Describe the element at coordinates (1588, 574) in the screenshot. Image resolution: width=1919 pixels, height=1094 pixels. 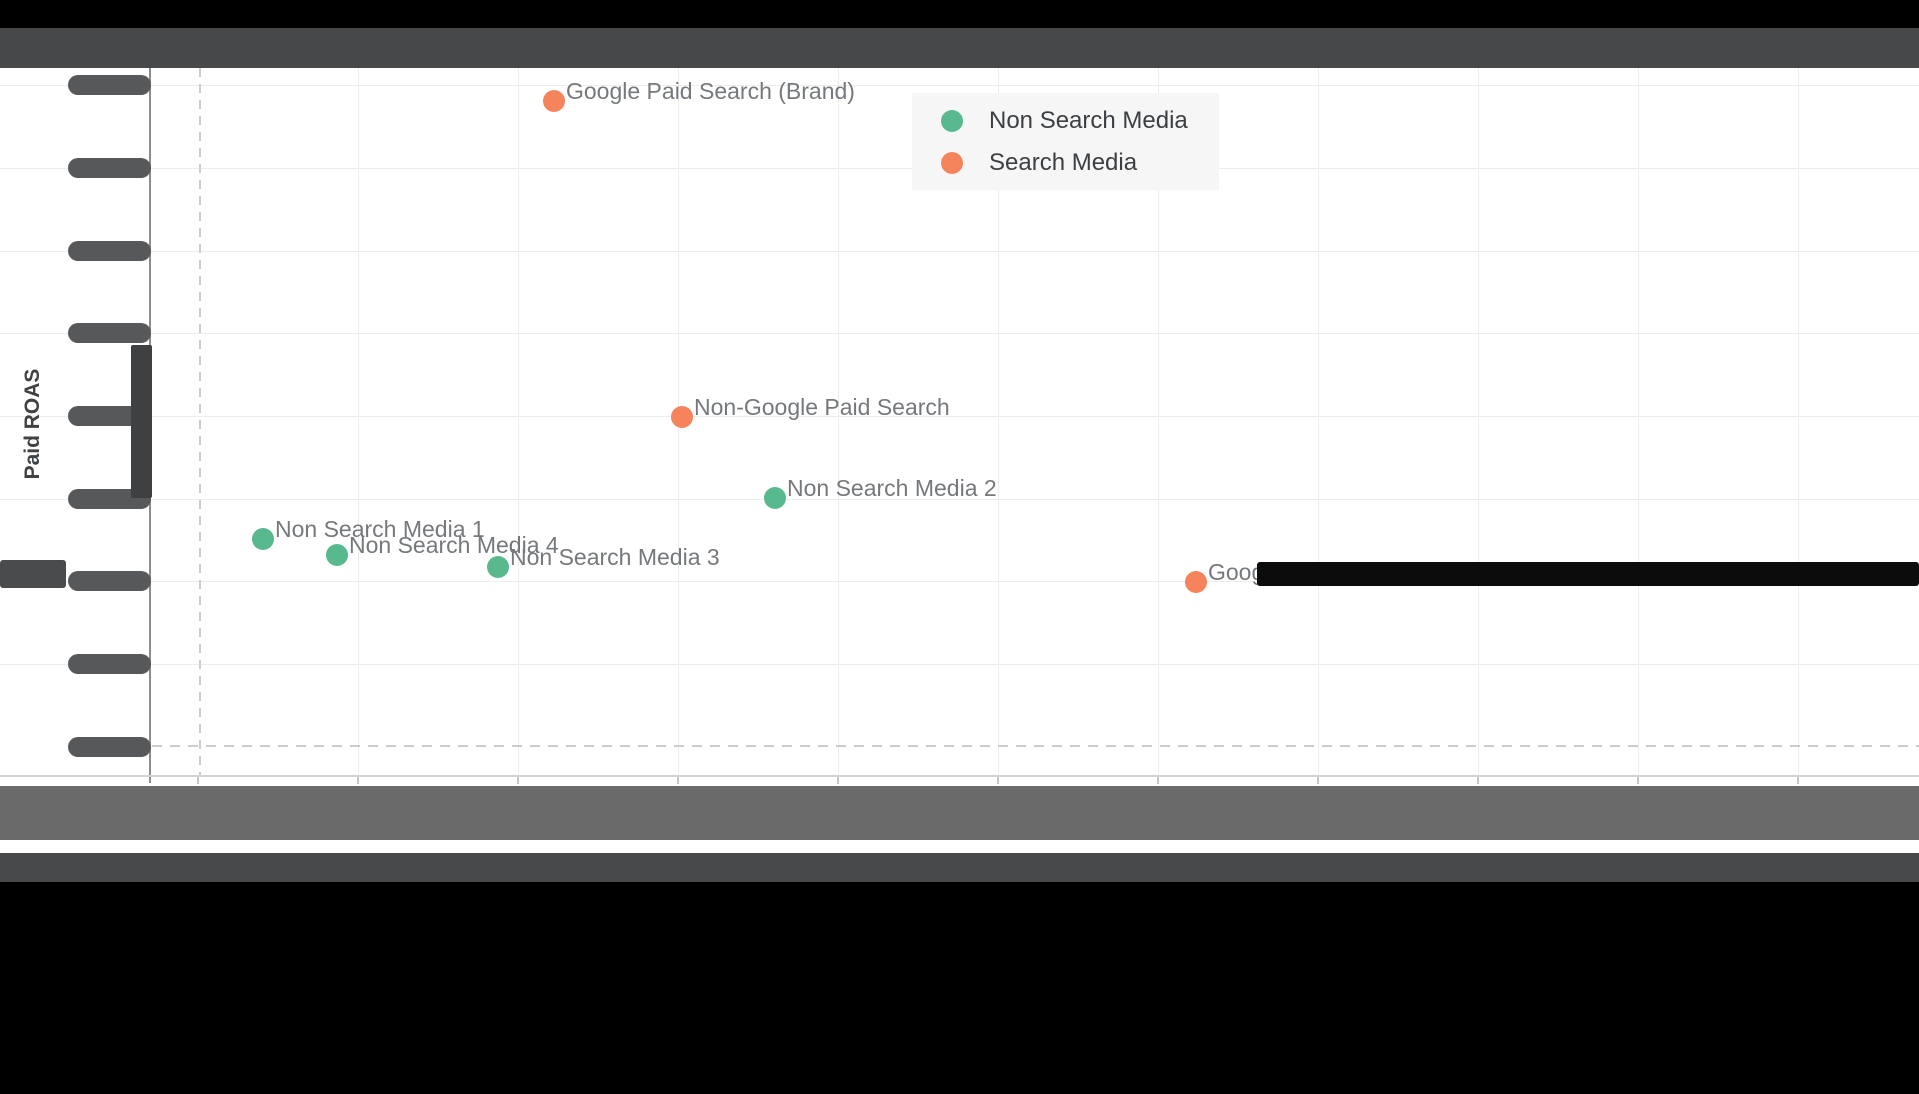
I see `redaction-right-label-bar` at that location.